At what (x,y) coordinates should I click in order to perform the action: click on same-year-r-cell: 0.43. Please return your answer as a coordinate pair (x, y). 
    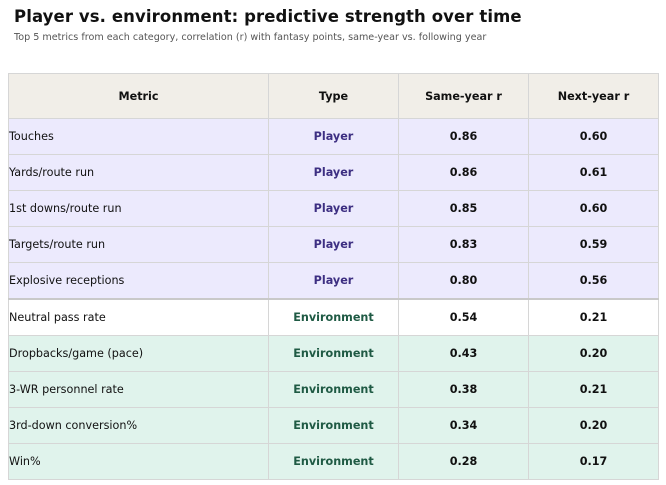
    Looking at the image, I should click on (463, 353).